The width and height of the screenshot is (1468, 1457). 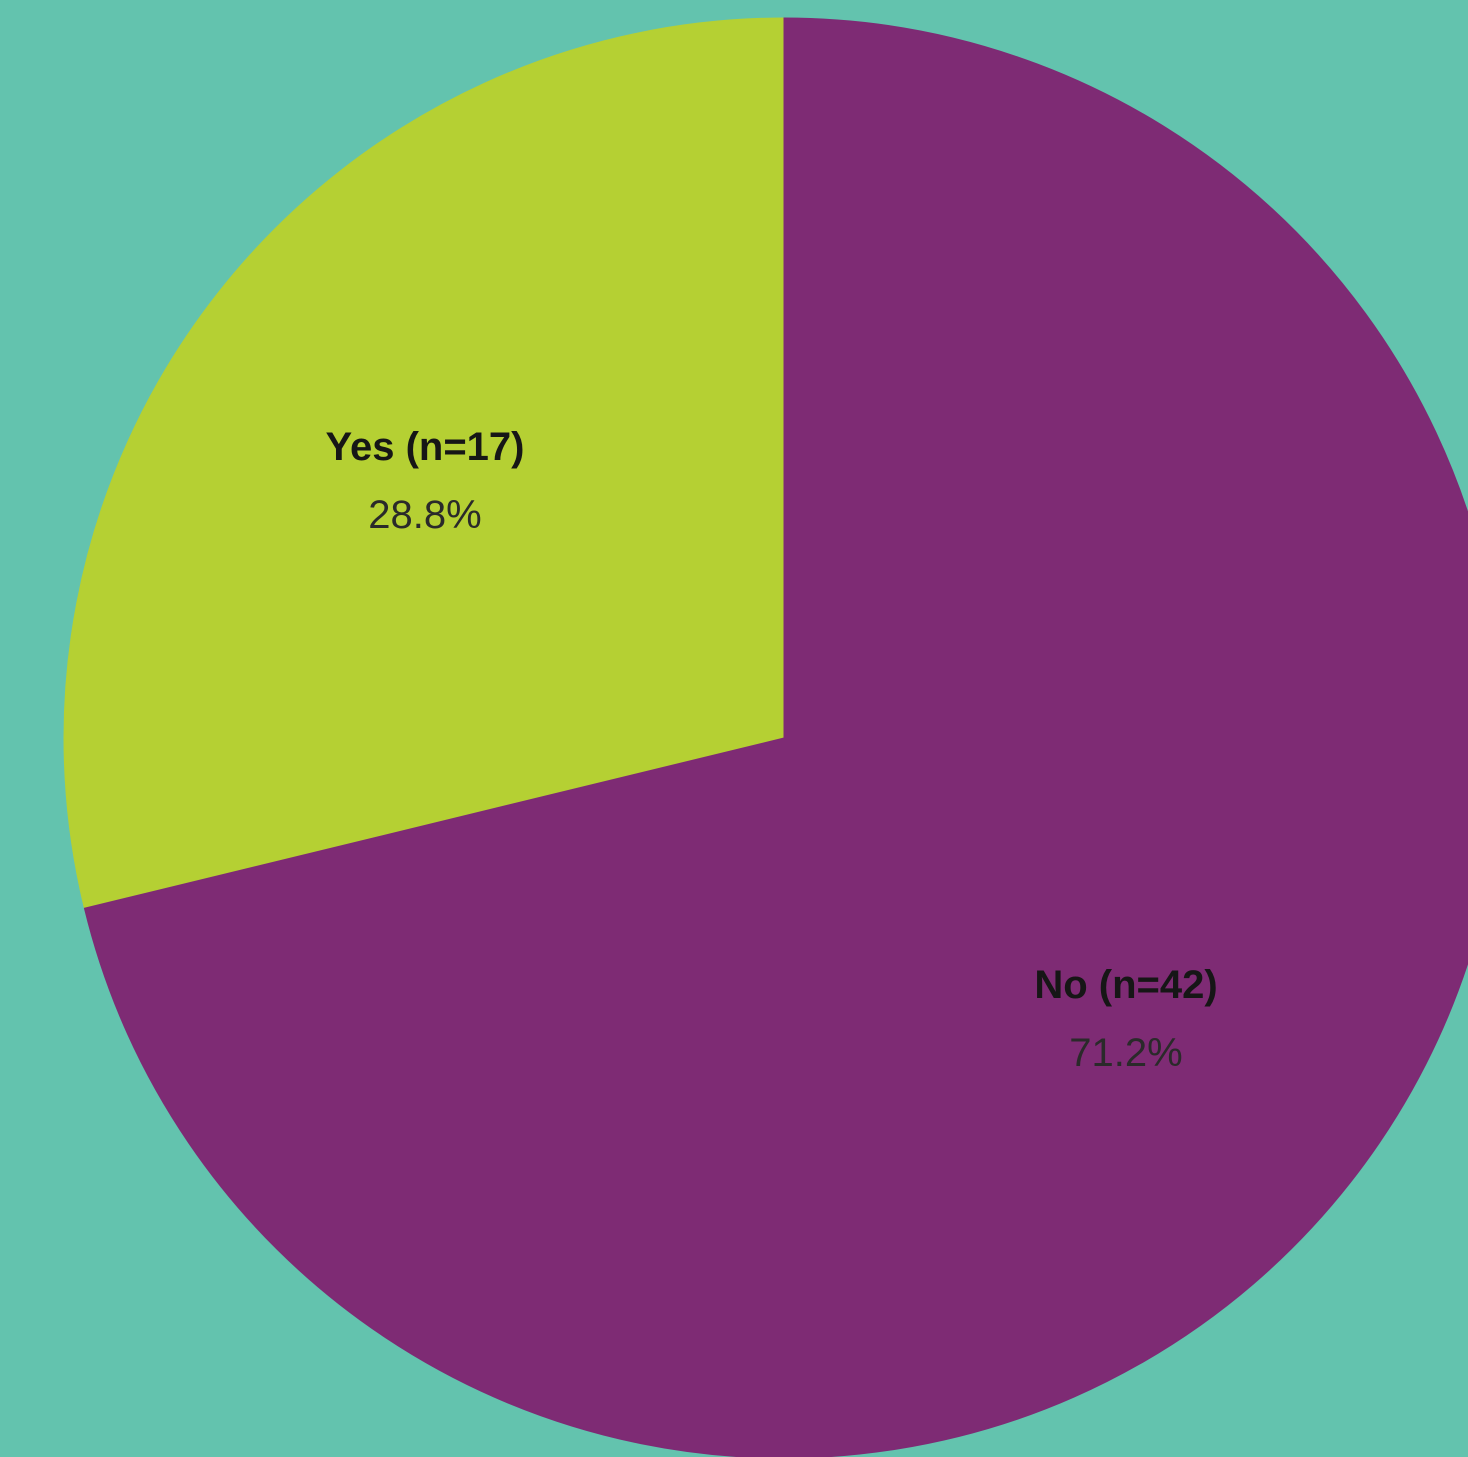 I want to click on slice-percent-yes: 28.8%, so click(x=424, y=515).